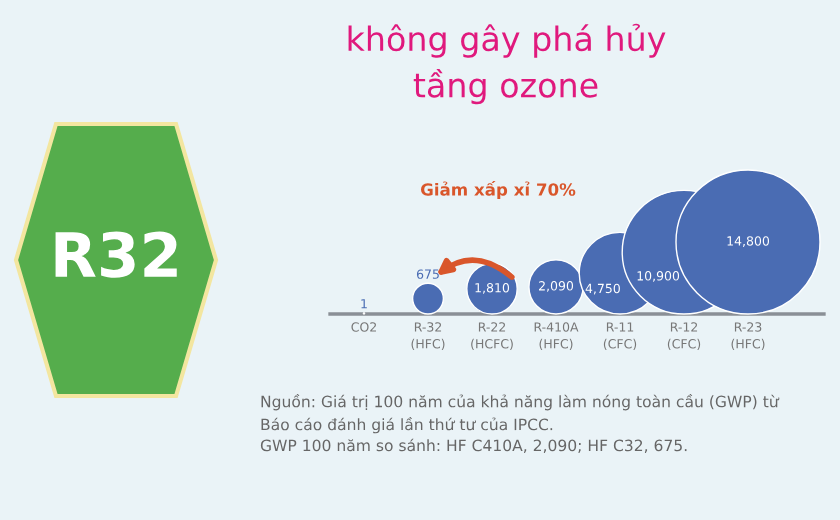 The height and width of the screenshot is (520, 840). What do you see at coordinates (498, 190) in the screenshot?
I see `text: Giảm xấp xỉ 70%` at bounding box center [498, 190].